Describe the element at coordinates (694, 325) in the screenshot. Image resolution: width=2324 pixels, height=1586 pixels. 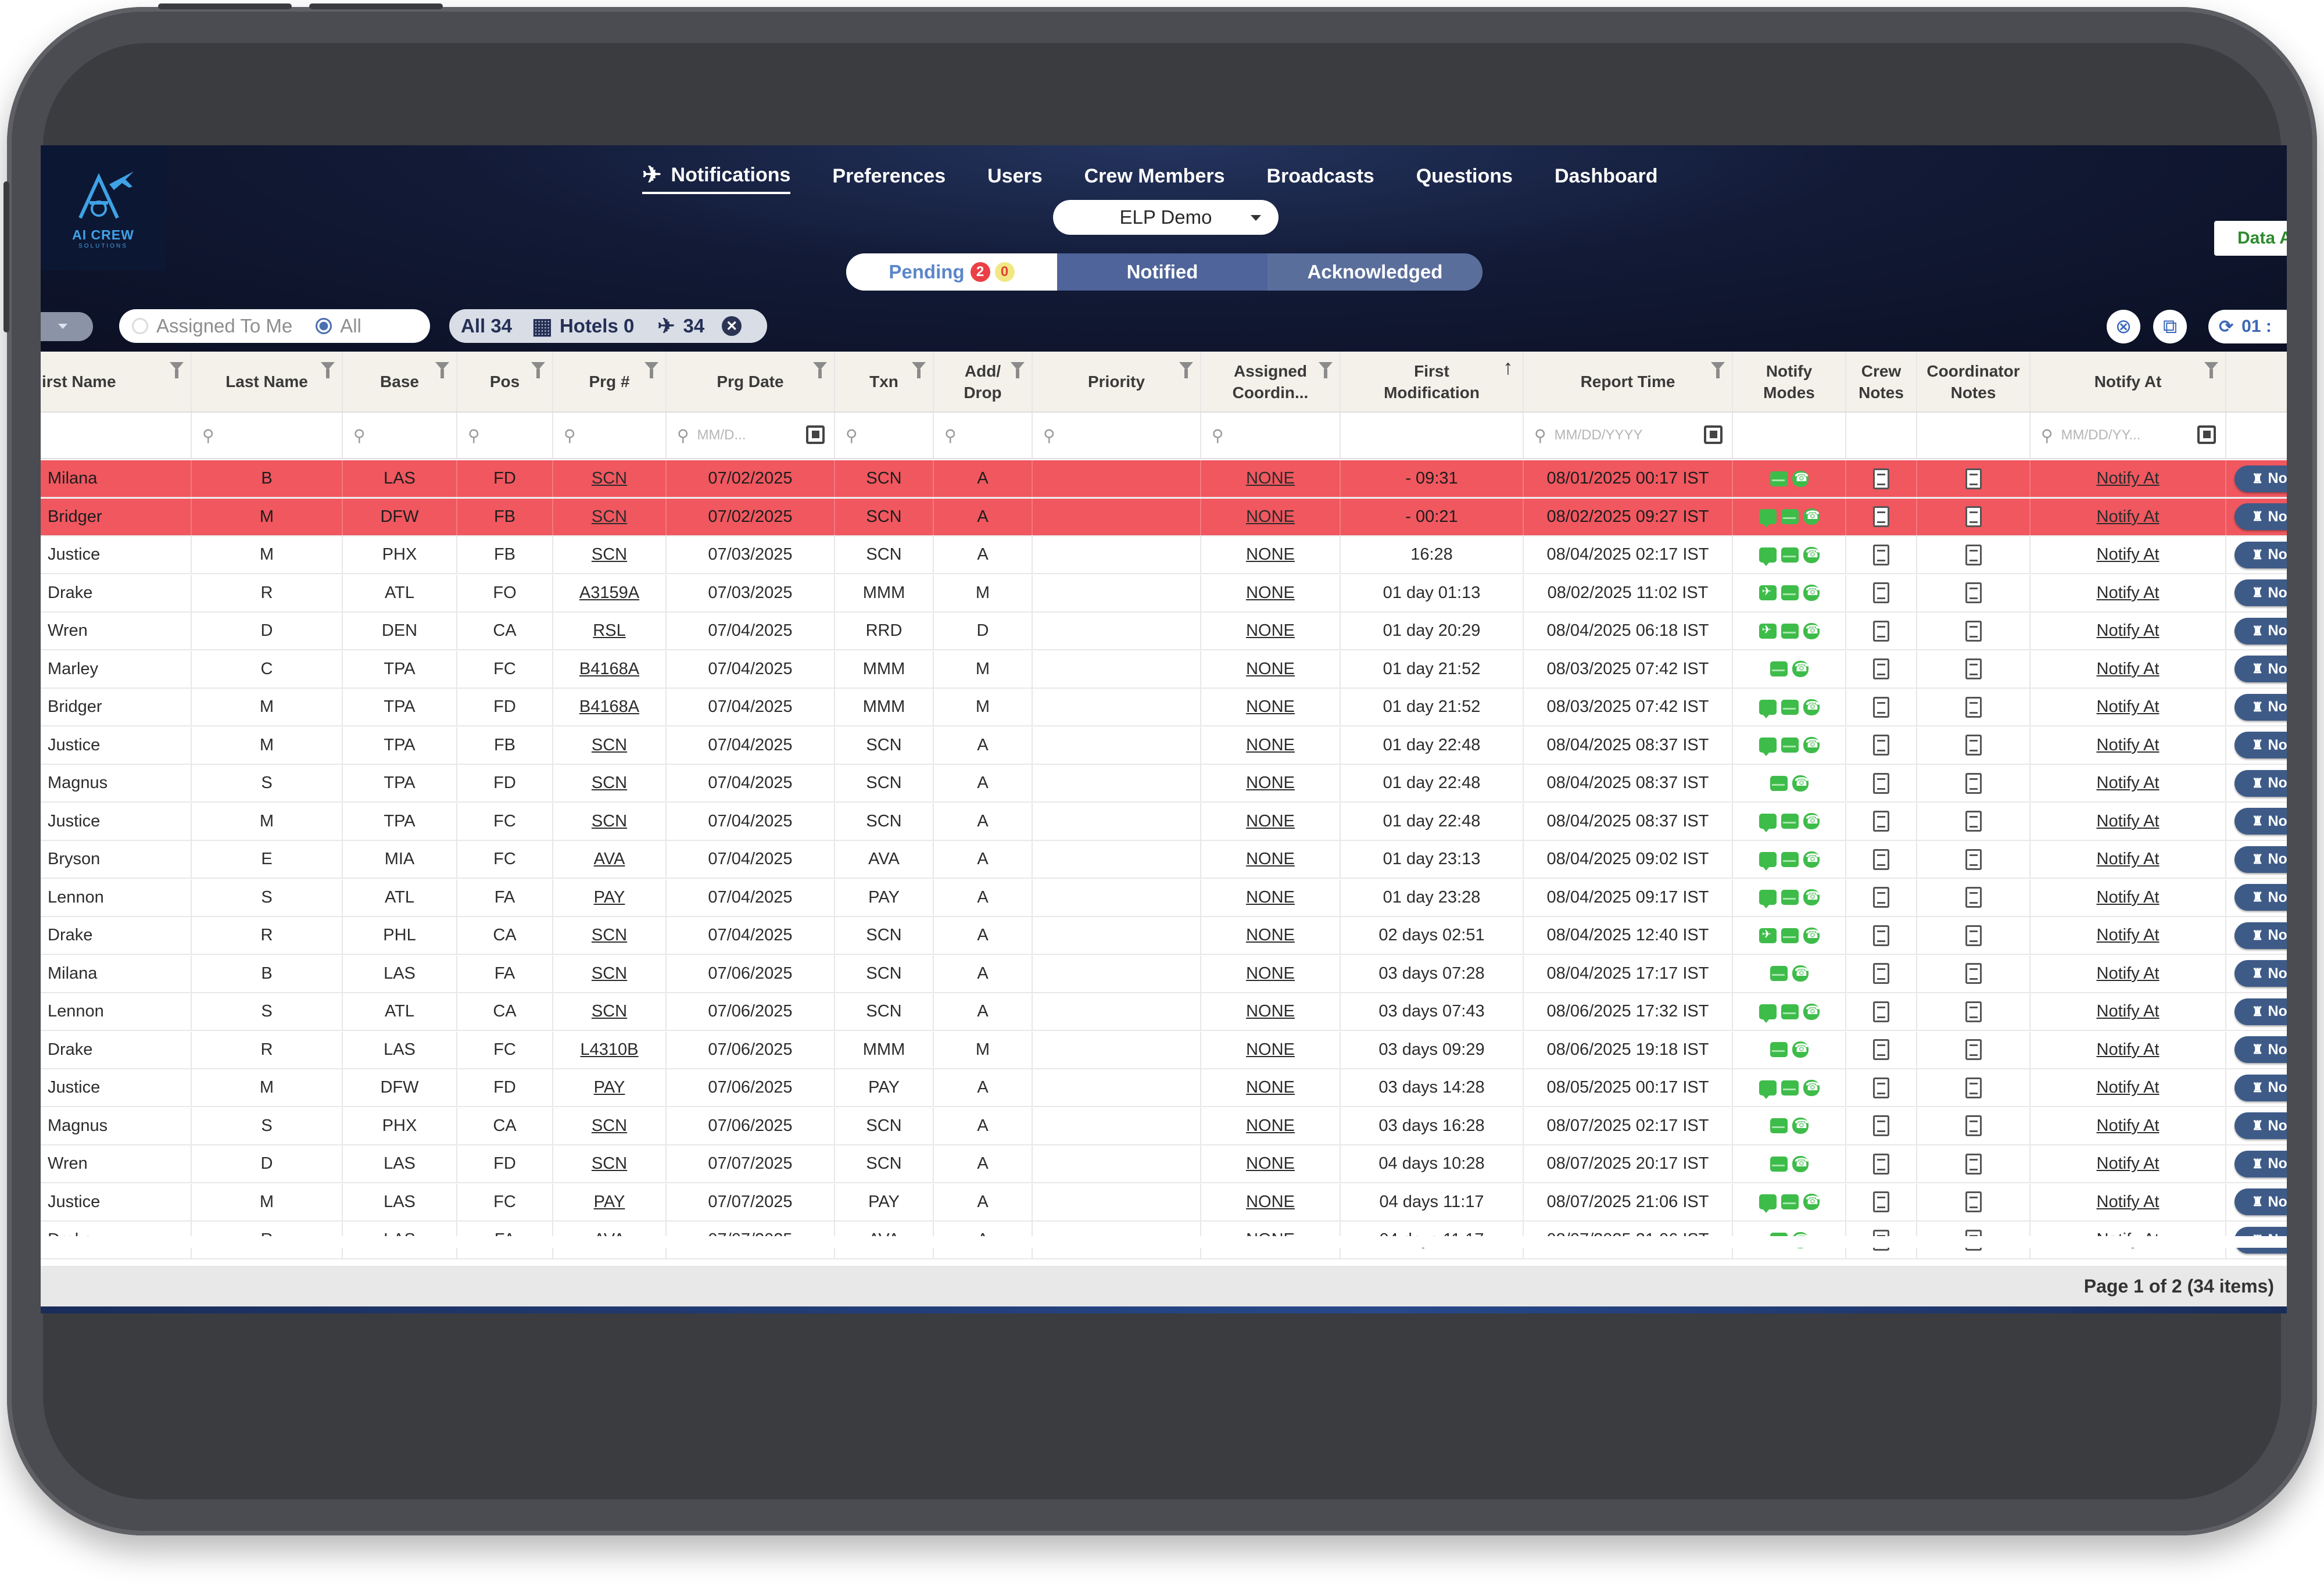
I see `chip-flights: 34` at that location.